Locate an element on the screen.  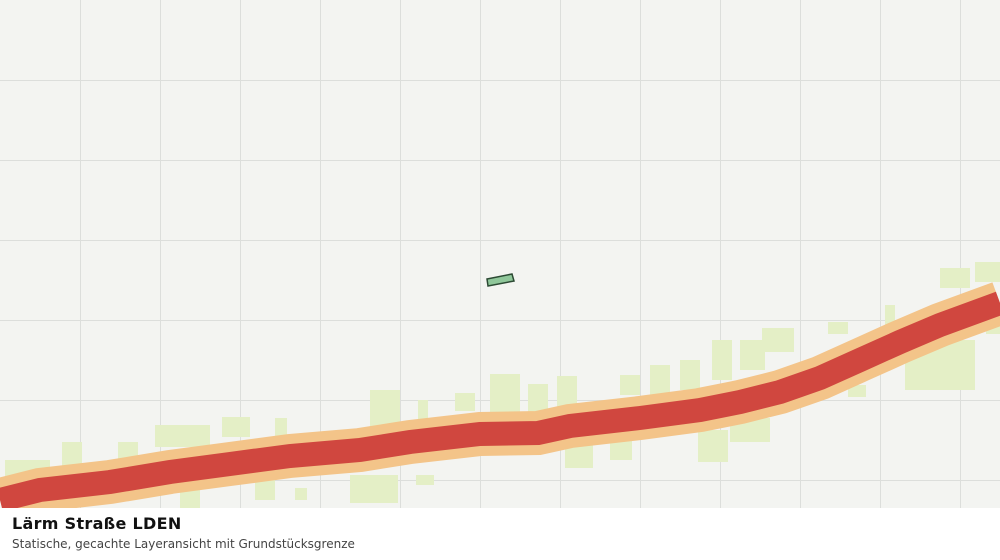
parcel-boundary is located at coordinates (500, 280).